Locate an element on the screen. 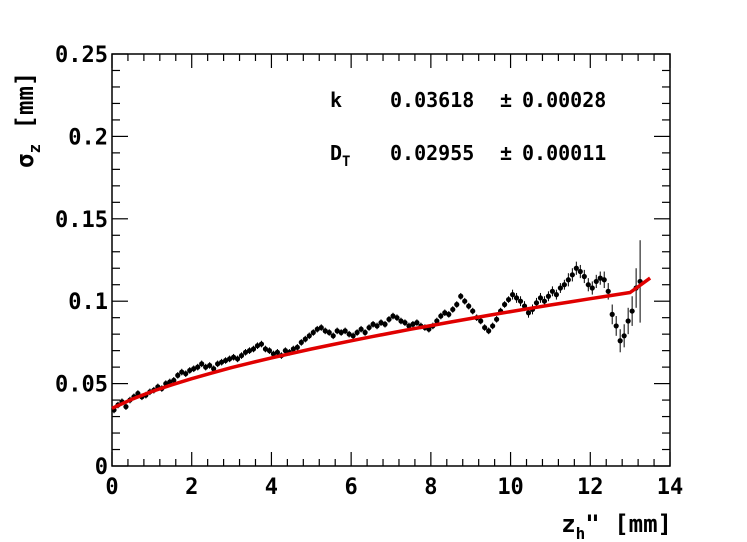 The image size is (747, 542). x-tick-label: 4 is located at coordinates (271, 487).